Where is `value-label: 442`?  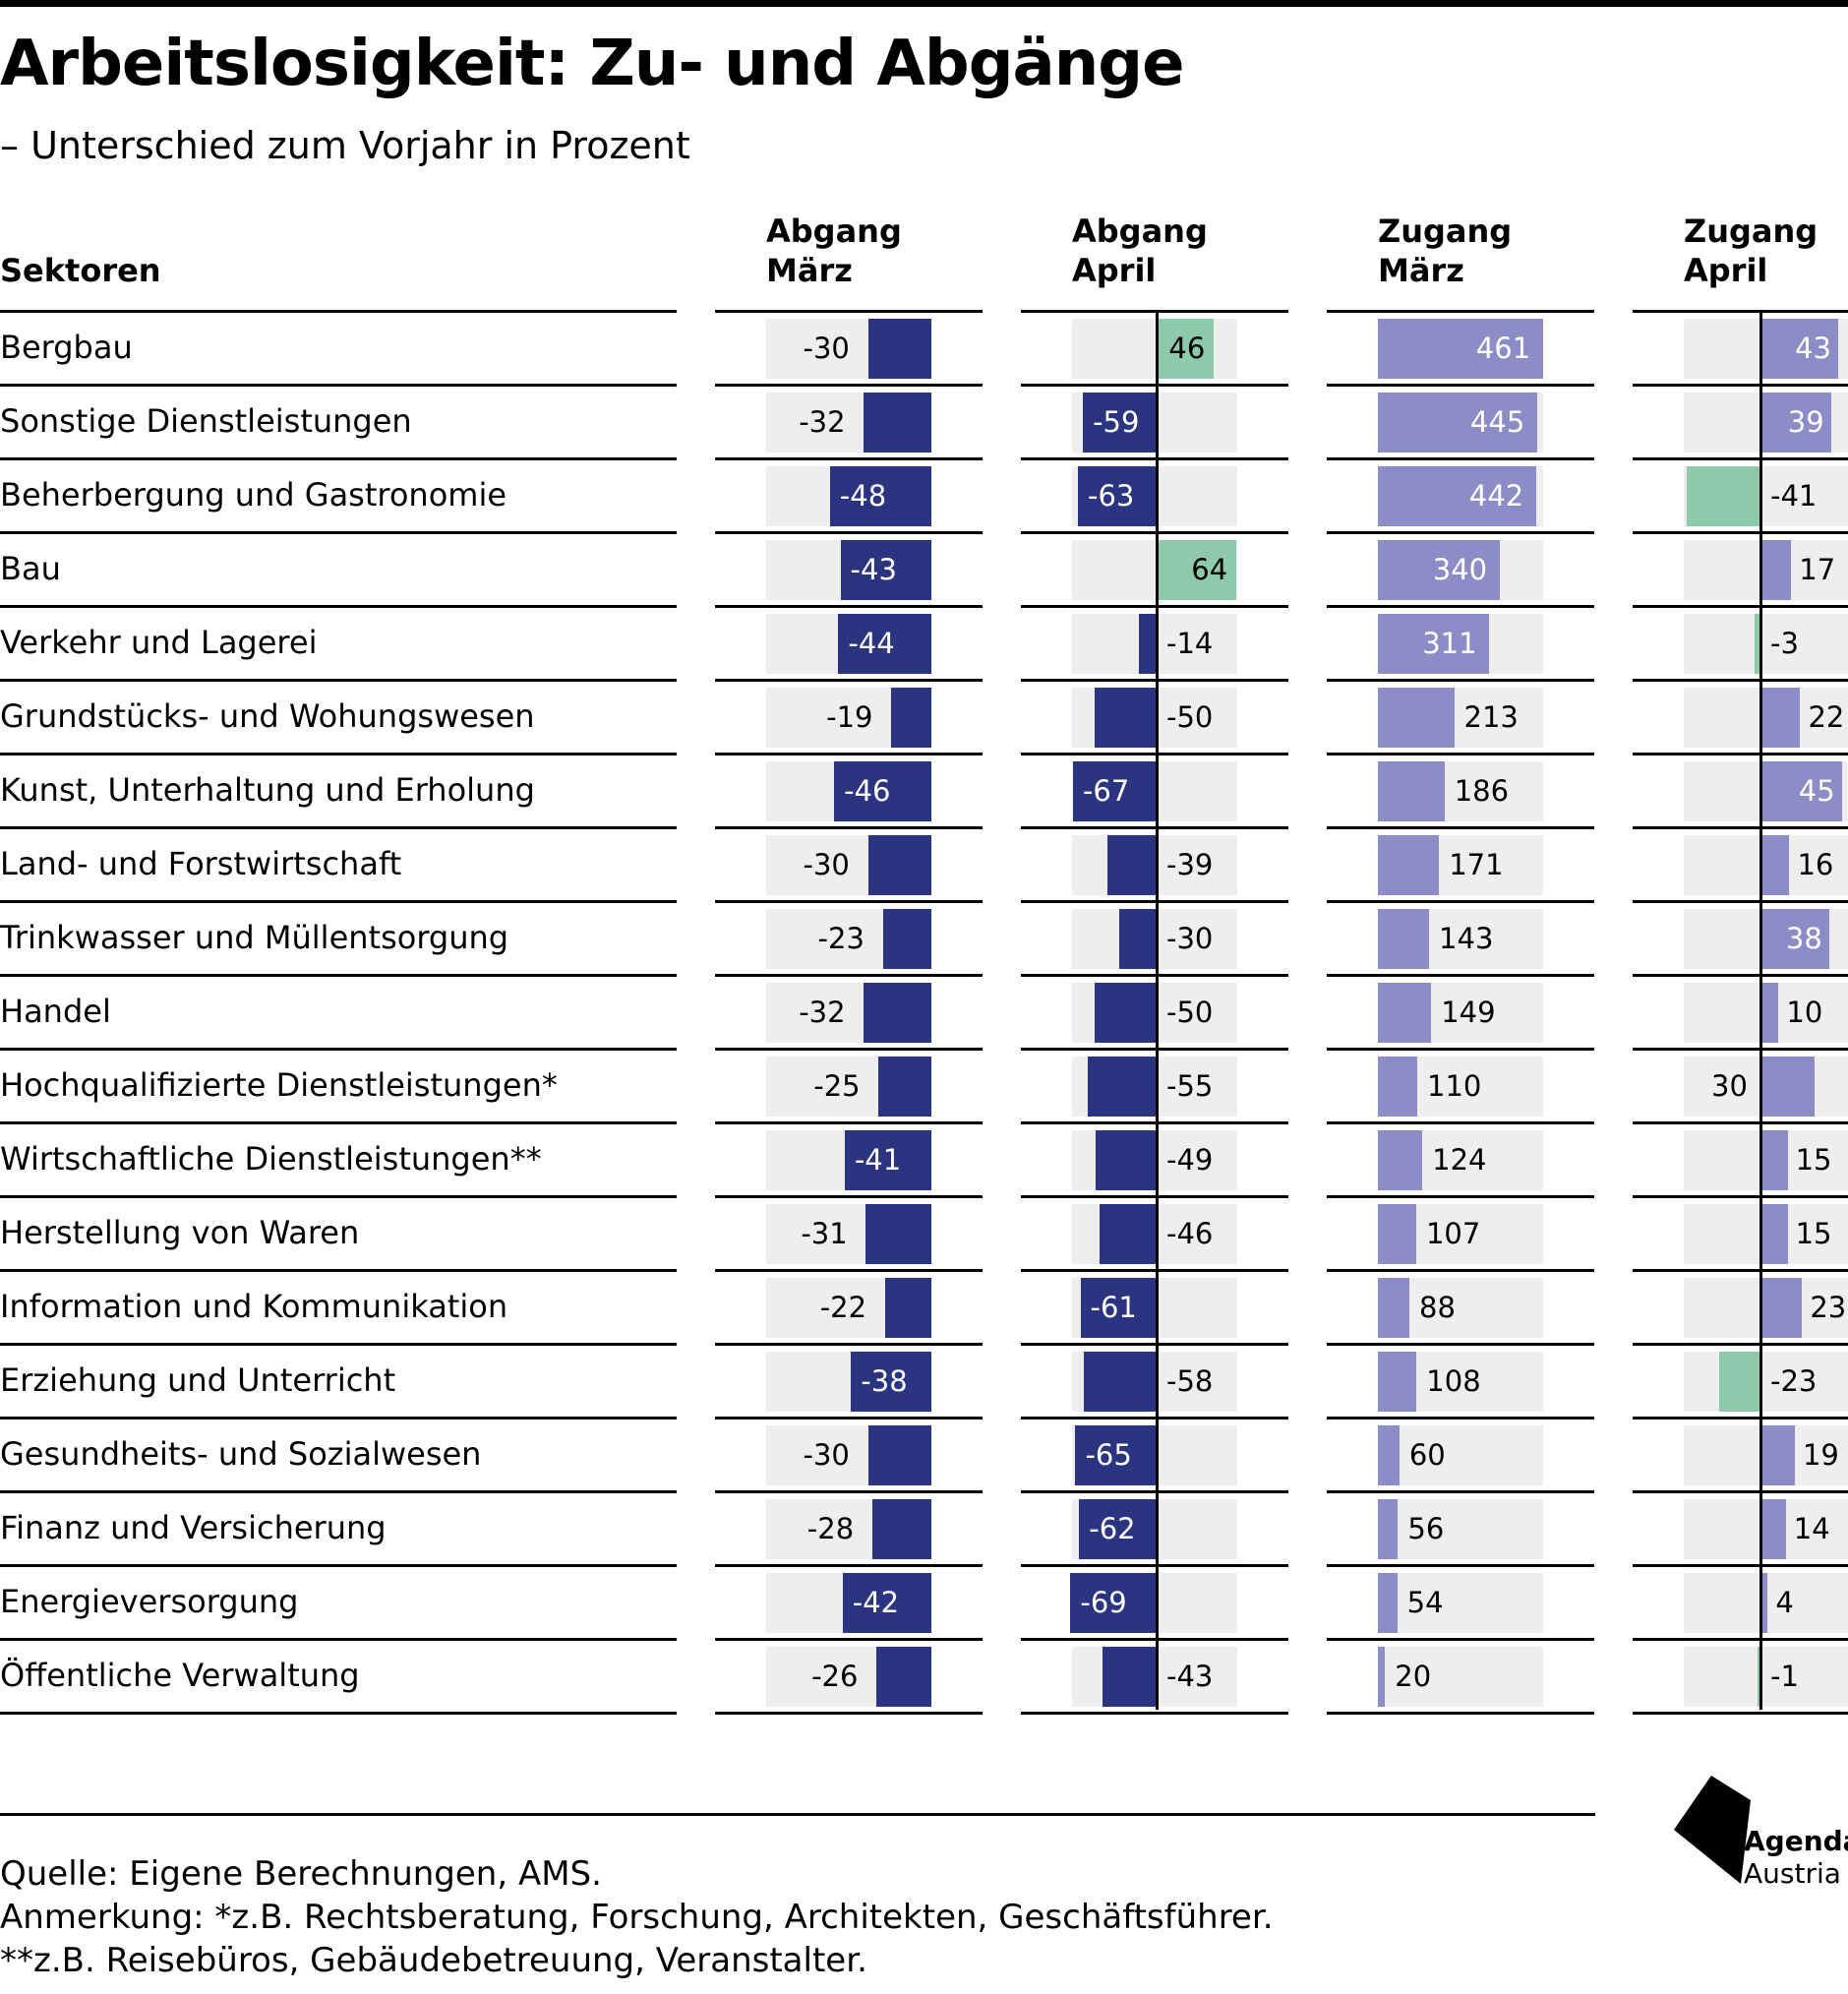
value-label: 442 is located at coordinates (1496, 496).